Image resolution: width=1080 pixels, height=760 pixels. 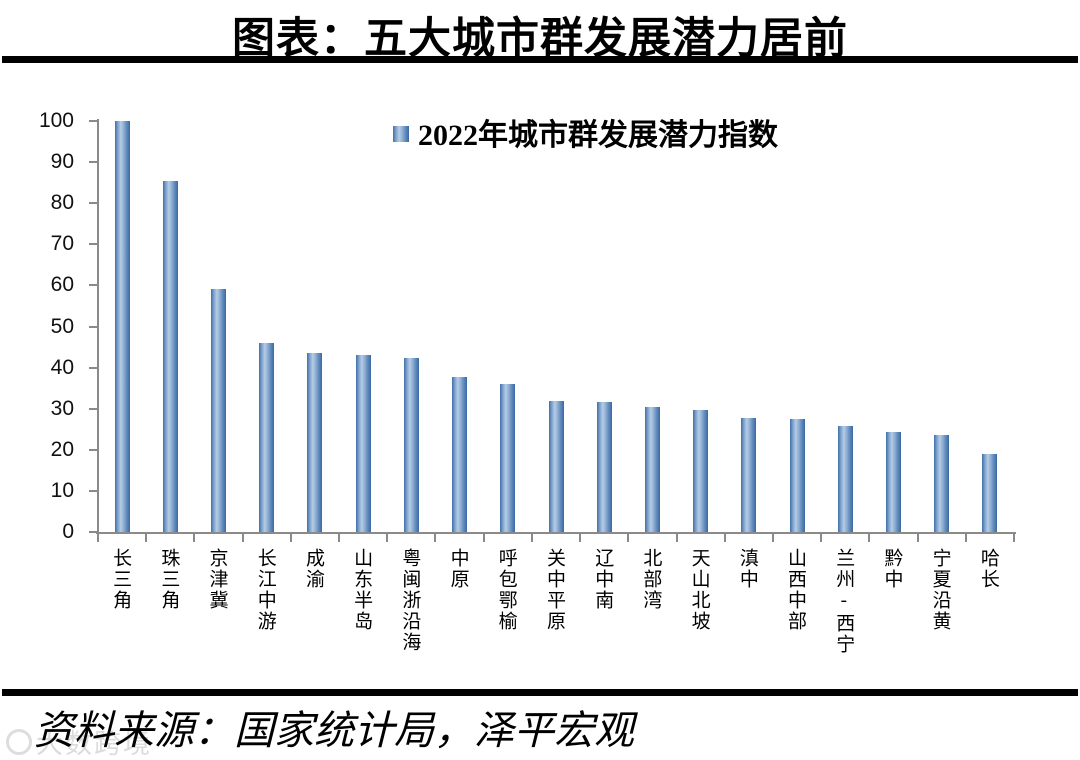 What do you see at coordinates (598, 135) in the screenshot?
I see `legend-label: 2022年城市群发展潜力指数` at bounding box center [598, 135].